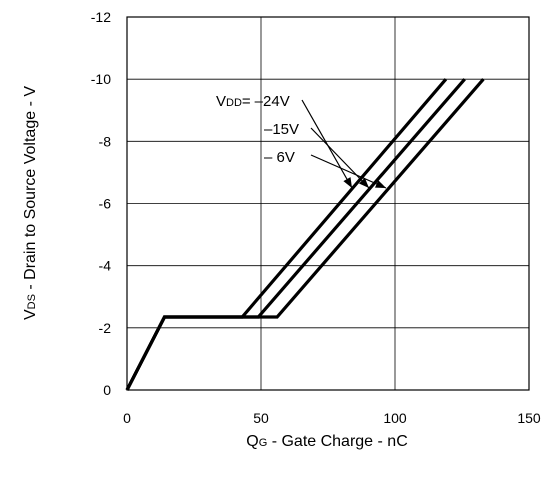 The width and height of the screenshot is (551, 483). I want to click on x-axis-label: QG - Gate Charge - nC, so click(327, 441).